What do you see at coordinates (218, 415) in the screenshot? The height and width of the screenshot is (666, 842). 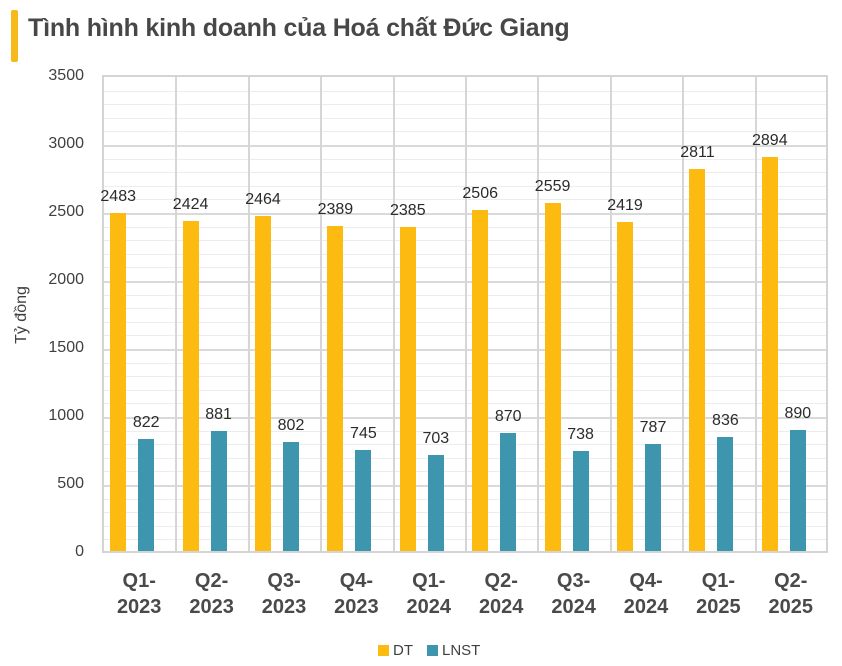 I see `data-label: 881` at bounding box center [218, 415].